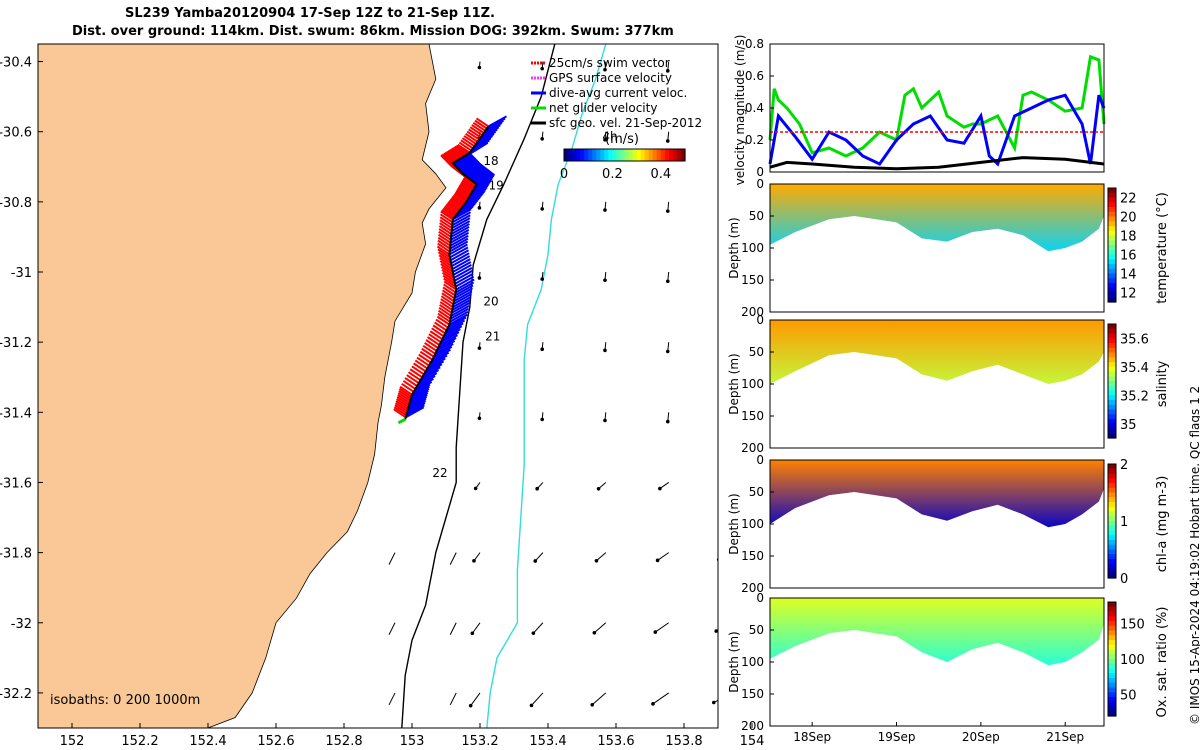 The width and height of the screenshot is (1200, 750). Describe the element at coordinates (603, 108) in the screenshot. I see `legend-entry: net glider velocity` at that location.